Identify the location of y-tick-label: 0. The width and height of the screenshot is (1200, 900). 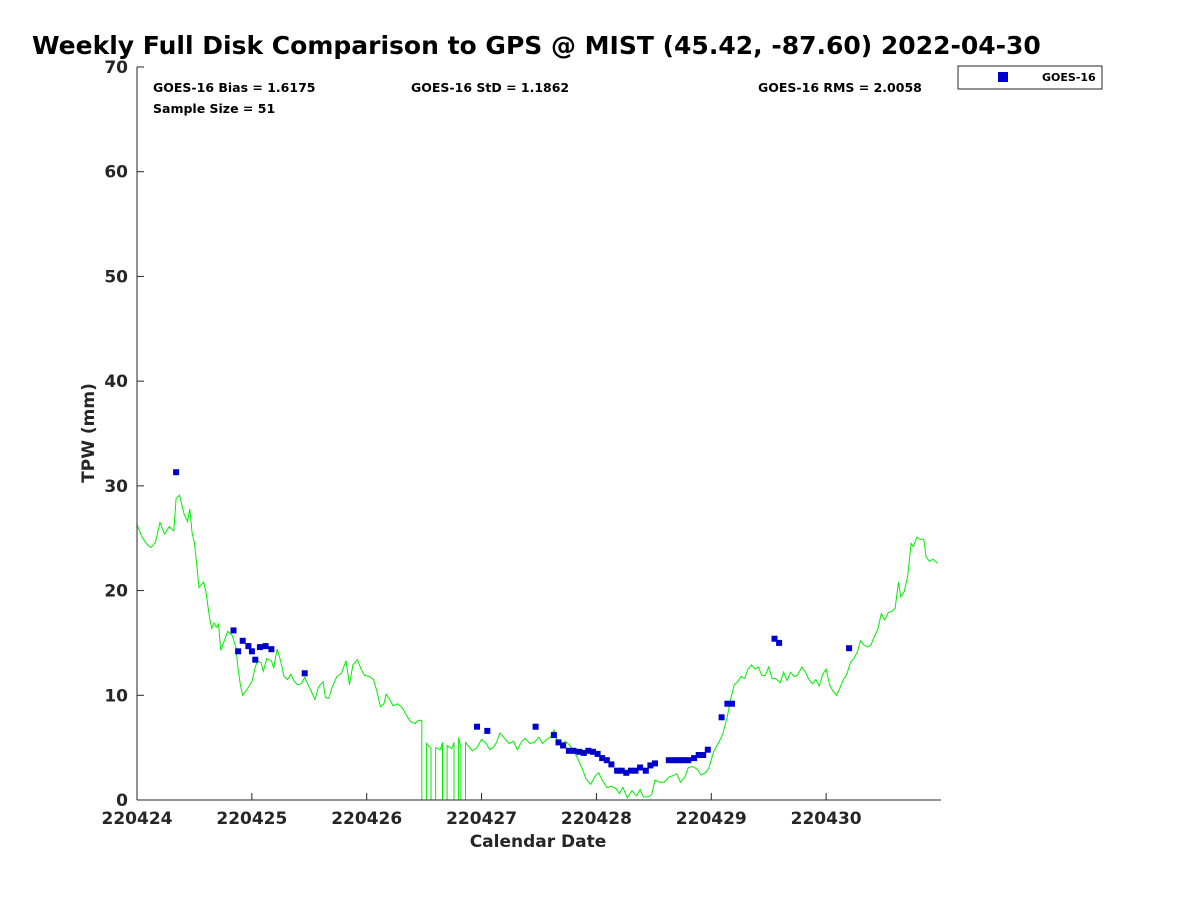
(122, 801).